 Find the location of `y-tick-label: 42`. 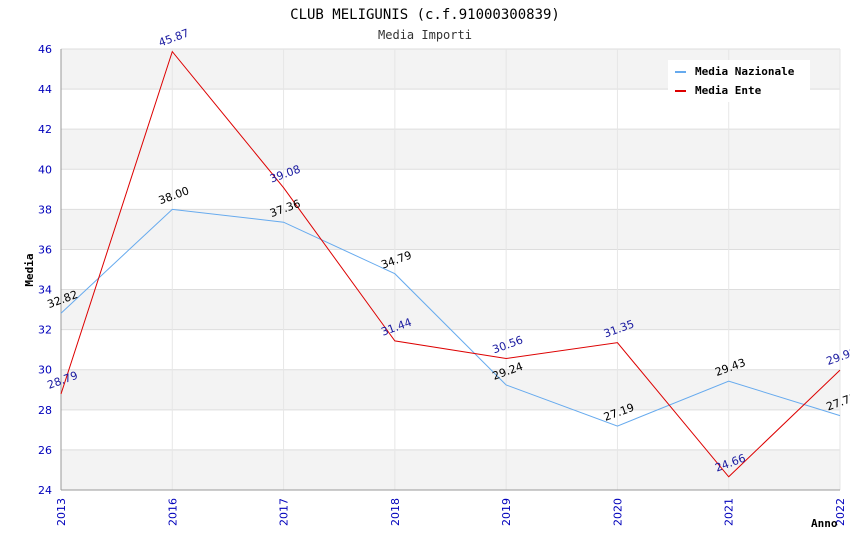

y-tick-label: 42 is located at coordinates (45, 129).